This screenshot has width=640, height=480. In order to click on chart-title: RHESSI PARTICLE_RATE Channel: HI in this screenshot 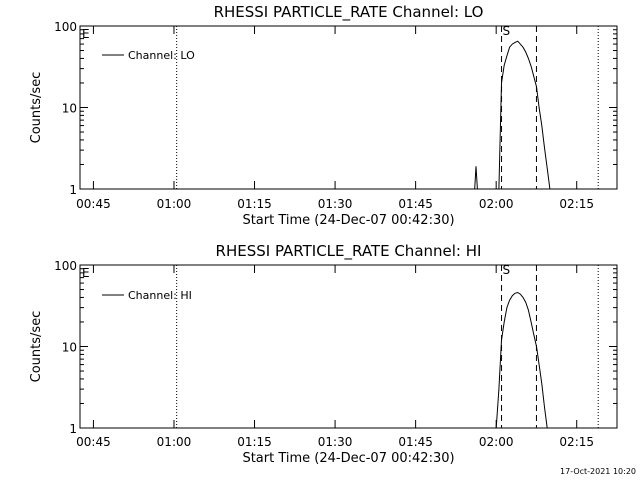, I will do `click(349, 251)`.